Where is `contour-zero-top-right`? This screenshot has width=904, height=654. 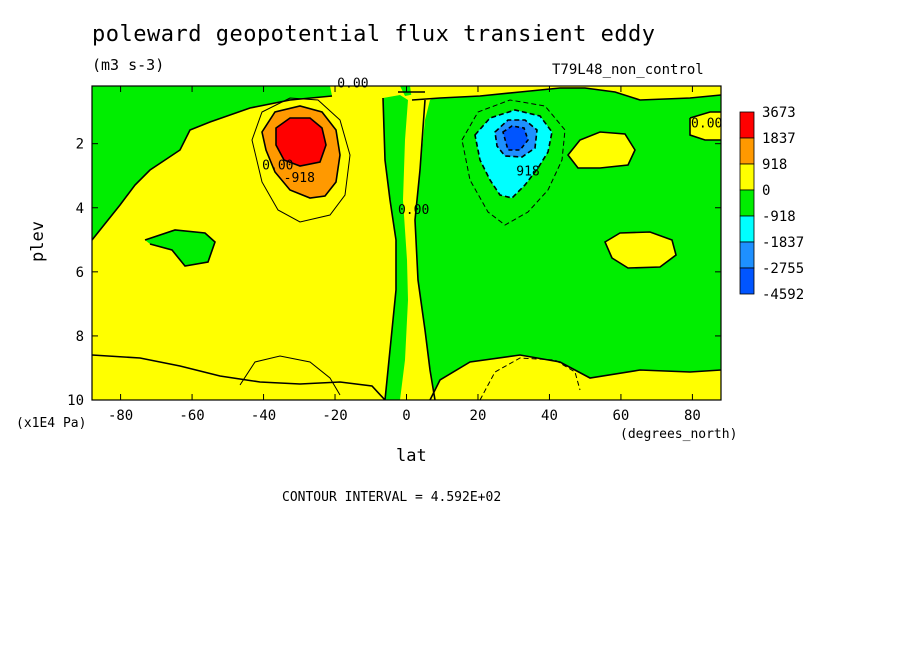 contour-zero-top-right is located at coordinates (566, 94).